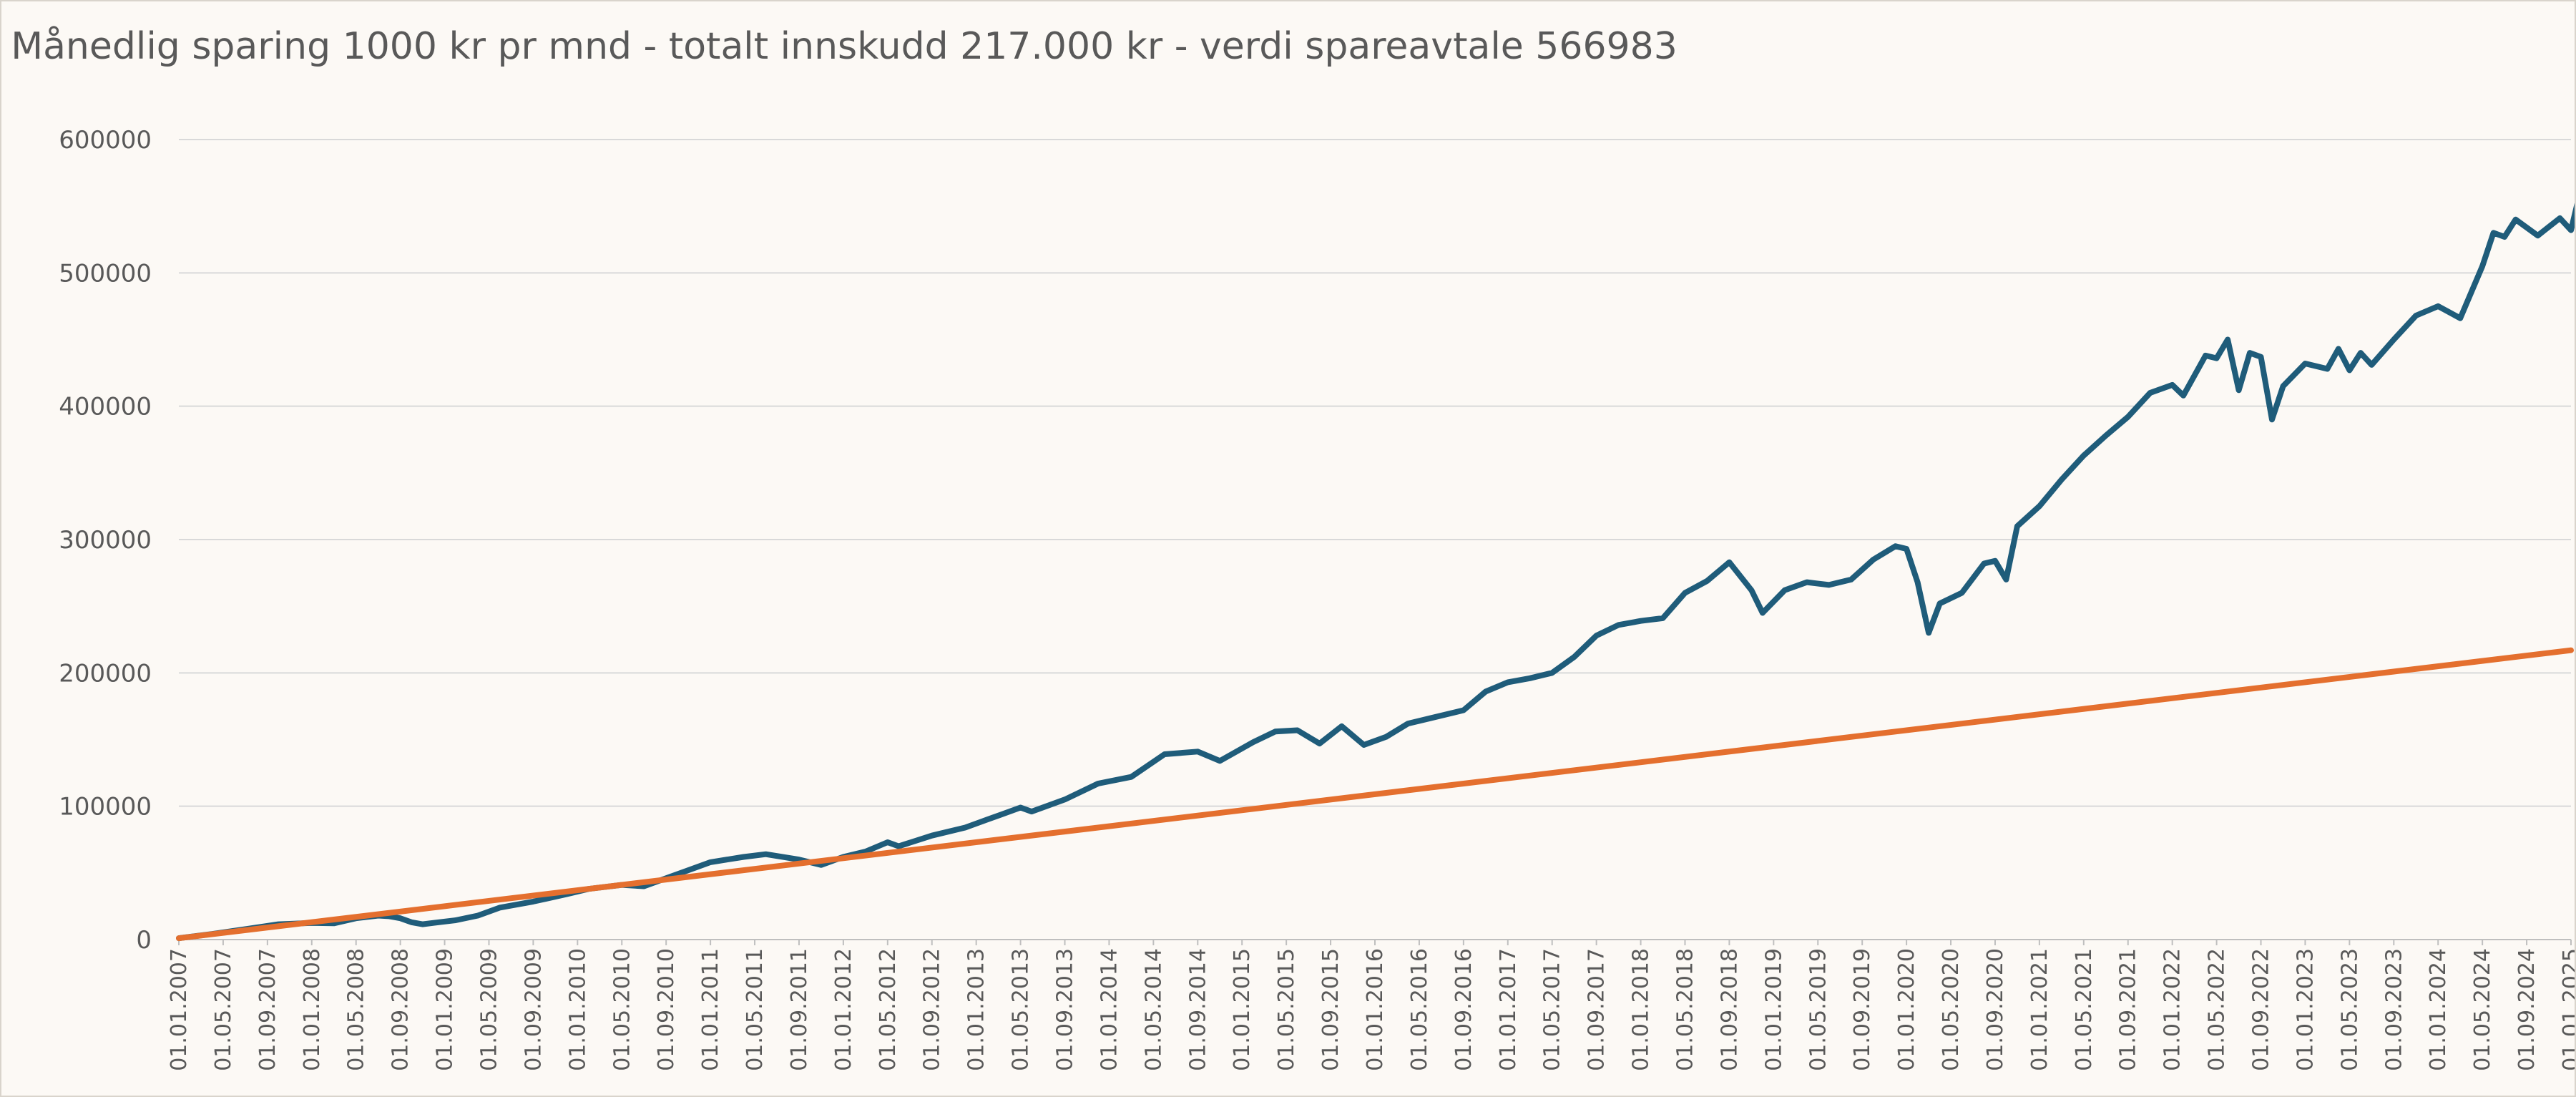 The height and width of the screenshot is (1097, 2576). Describe the element at coordinates (1375, 1010) in the screenshot. I see `x-tick-label: 01.01.2016` at that location.